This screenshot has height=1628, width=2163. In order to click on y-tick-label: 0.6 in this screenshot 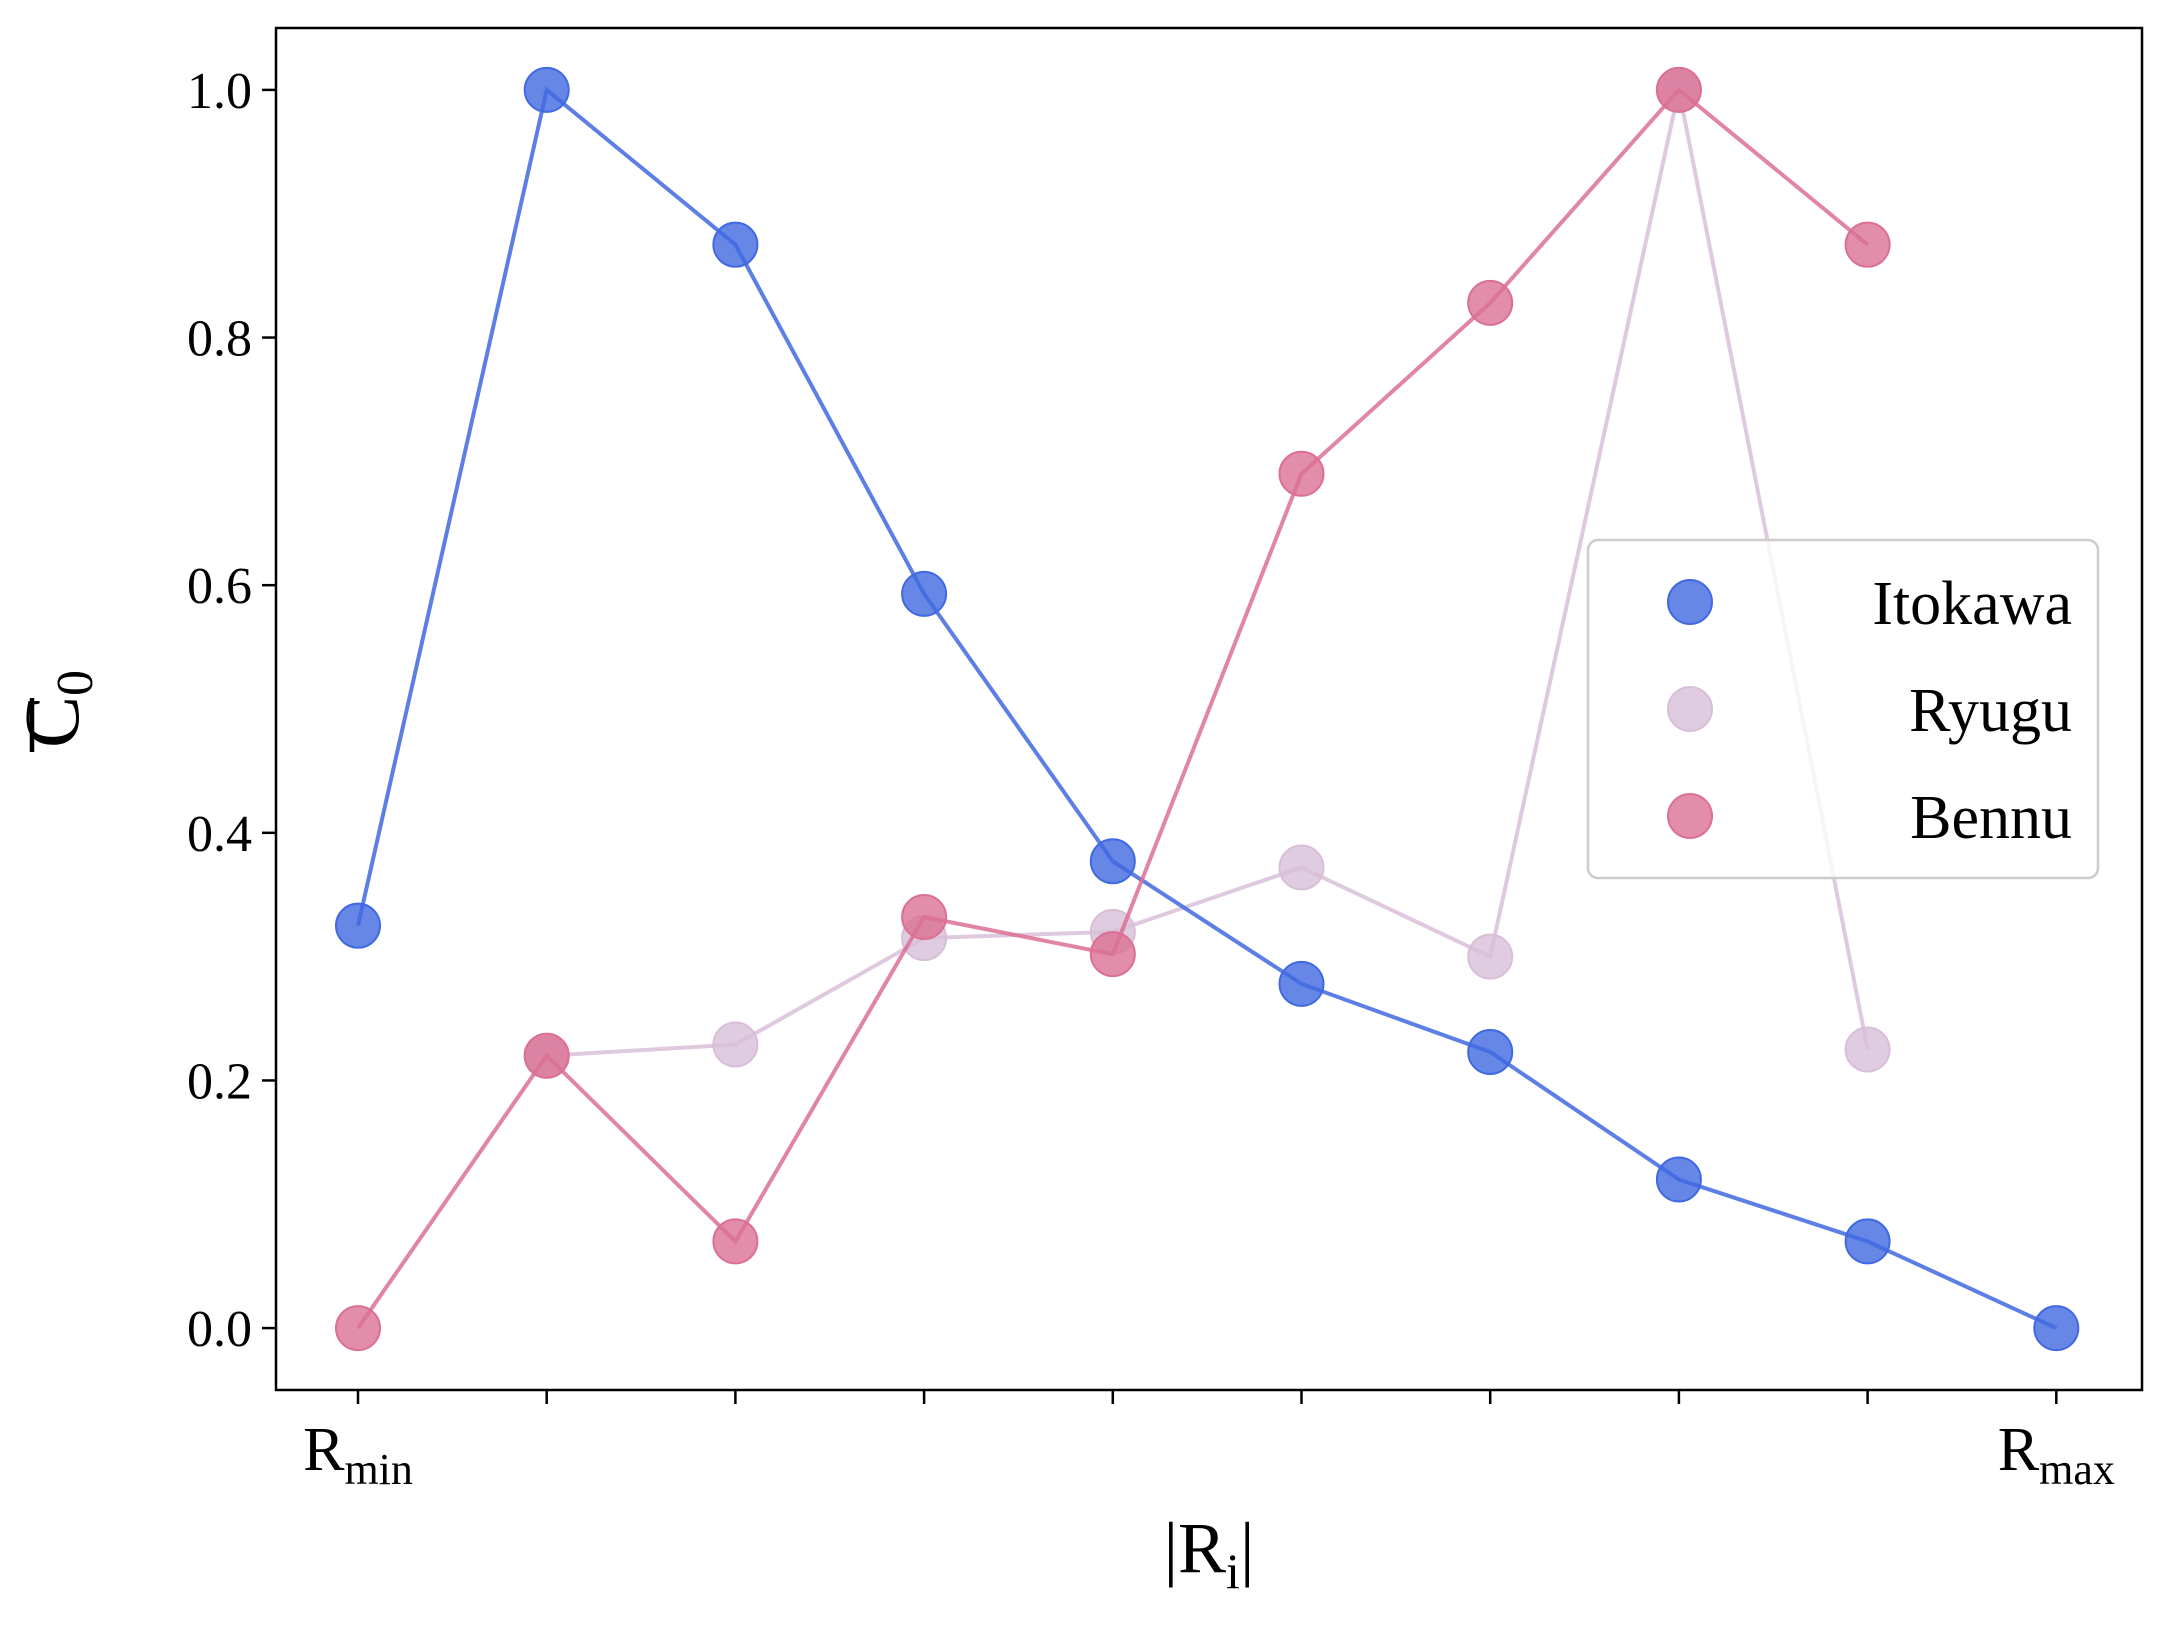, I will do `click(219, 586)`.